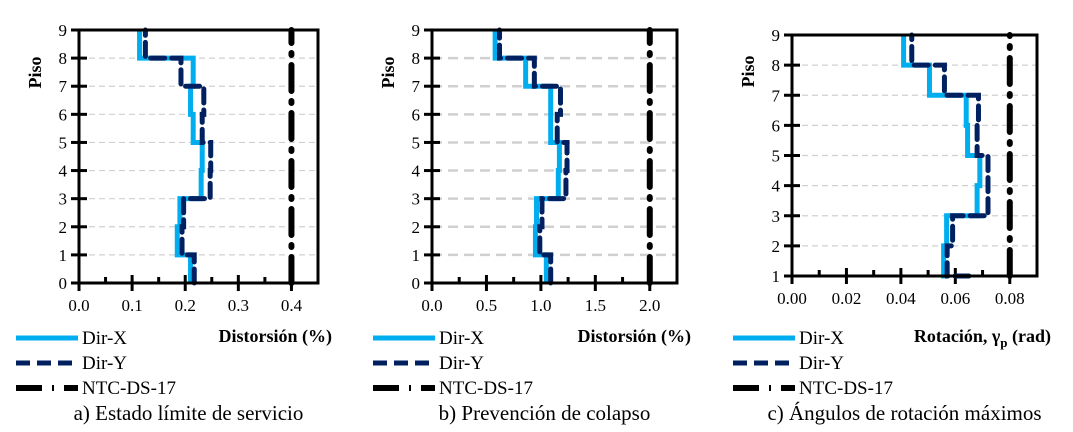 The height and width of the screenshot is (432, 1073). What do you see at coordinates (292, 305) in the screenshot?
I see `x-tick-label: 0.4` at bounding box center [292, 305].